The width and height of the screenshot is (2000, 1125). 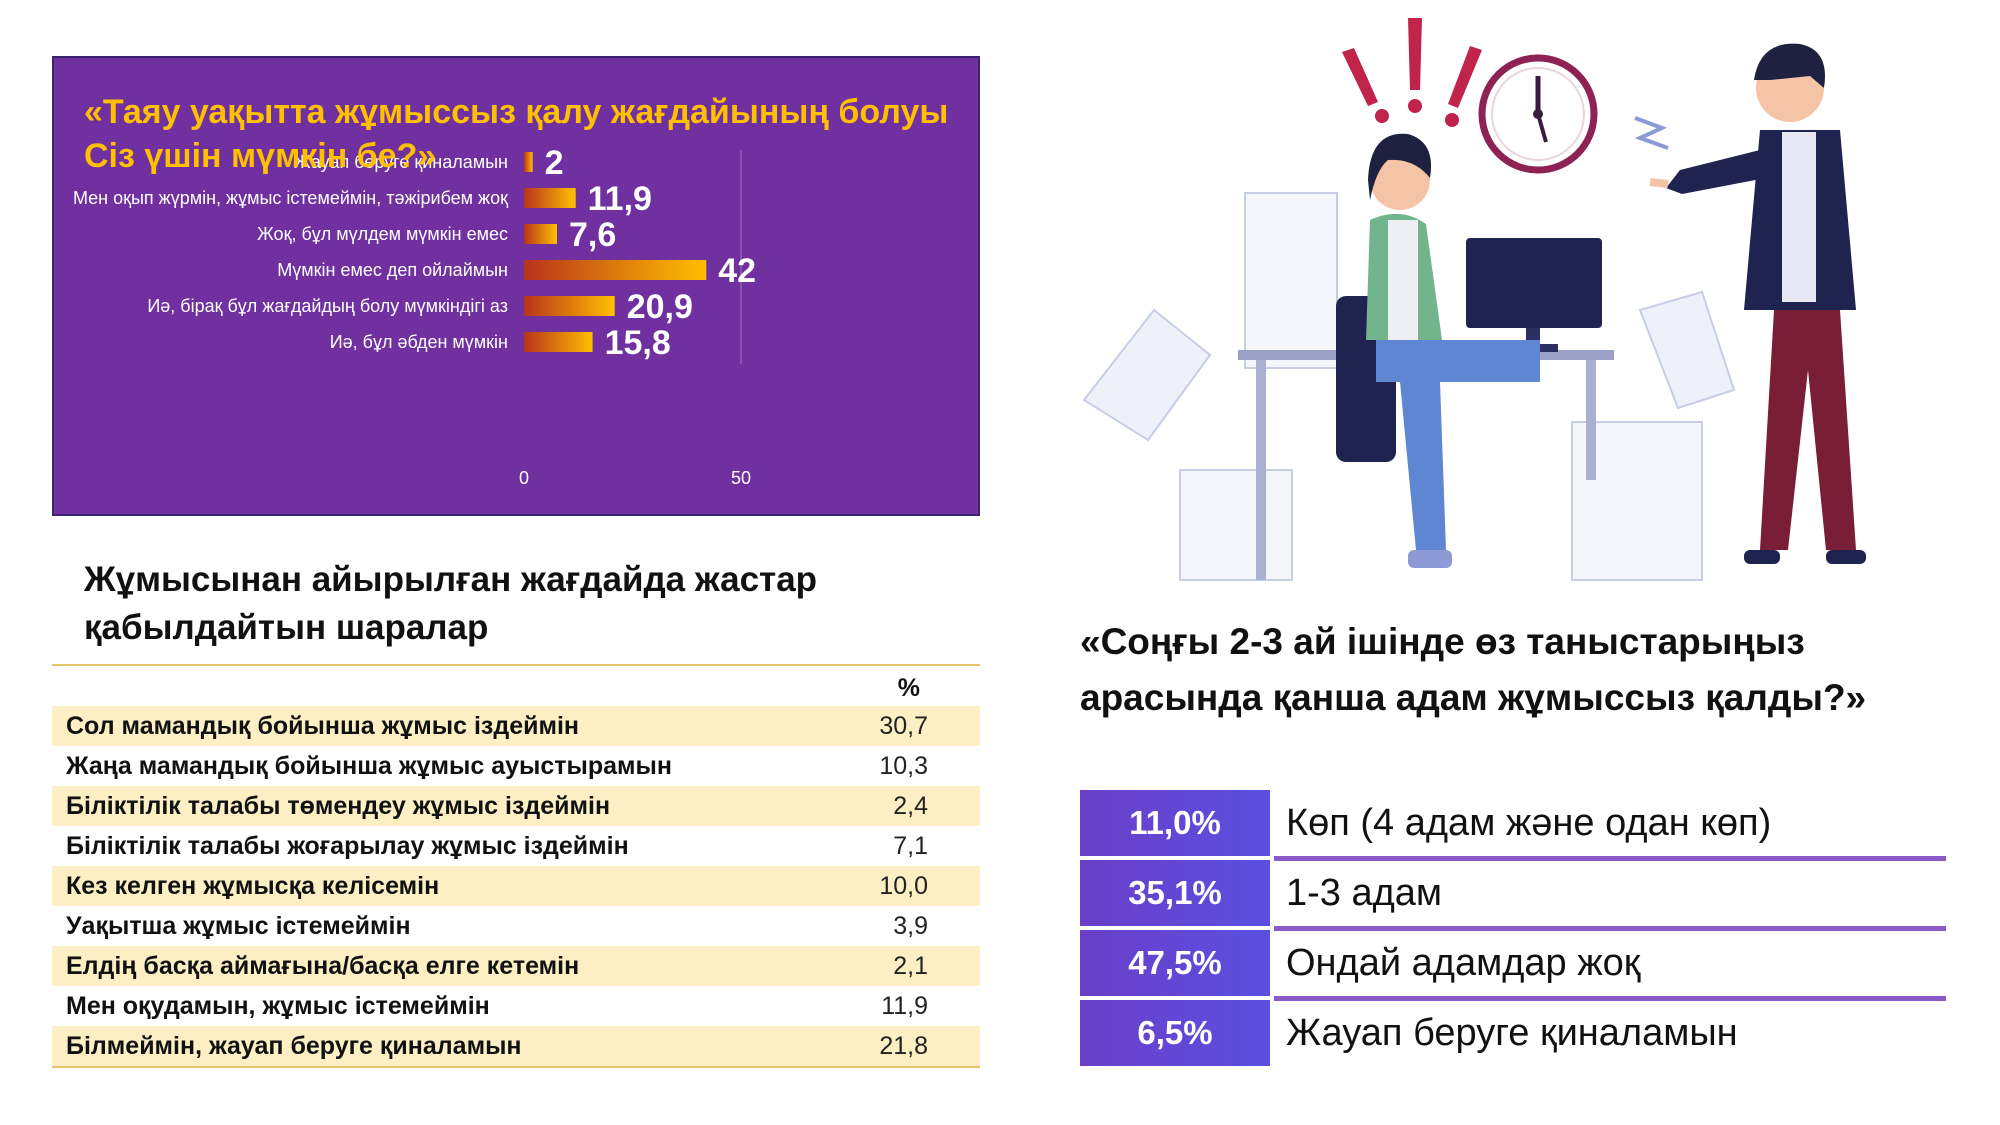 What do you see at coordinates (884, 1047) in the screenshot?
I see `measure-value: 21,8` at bounding box center [884, 1047].